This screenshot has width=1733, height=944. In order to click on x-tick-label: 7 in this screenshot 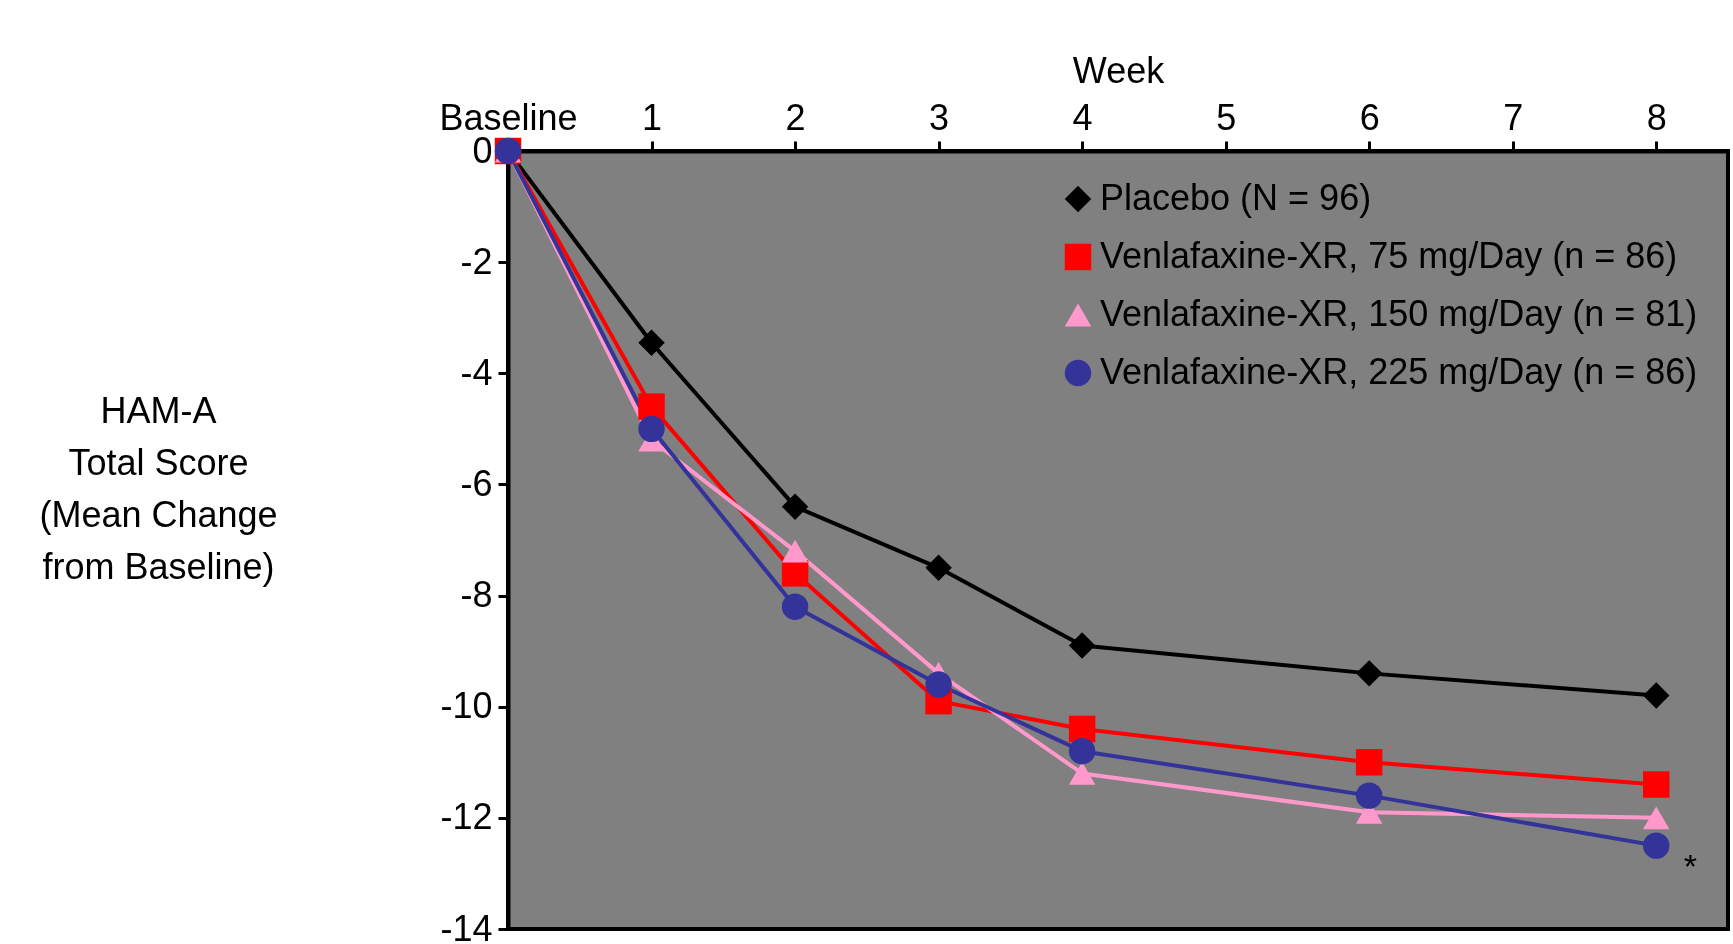, I will do `click(1513, 117)`.